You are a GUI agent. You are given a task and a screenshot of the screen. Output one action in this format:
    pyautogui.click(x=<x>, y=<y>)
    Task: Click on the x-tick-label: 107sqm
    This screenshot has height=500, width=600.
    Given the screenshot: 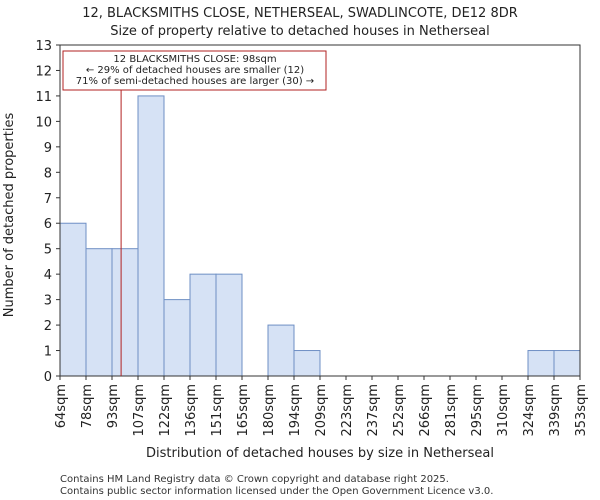 What is the action you would take?
    pyautogui.click(x=139, y=410)
    